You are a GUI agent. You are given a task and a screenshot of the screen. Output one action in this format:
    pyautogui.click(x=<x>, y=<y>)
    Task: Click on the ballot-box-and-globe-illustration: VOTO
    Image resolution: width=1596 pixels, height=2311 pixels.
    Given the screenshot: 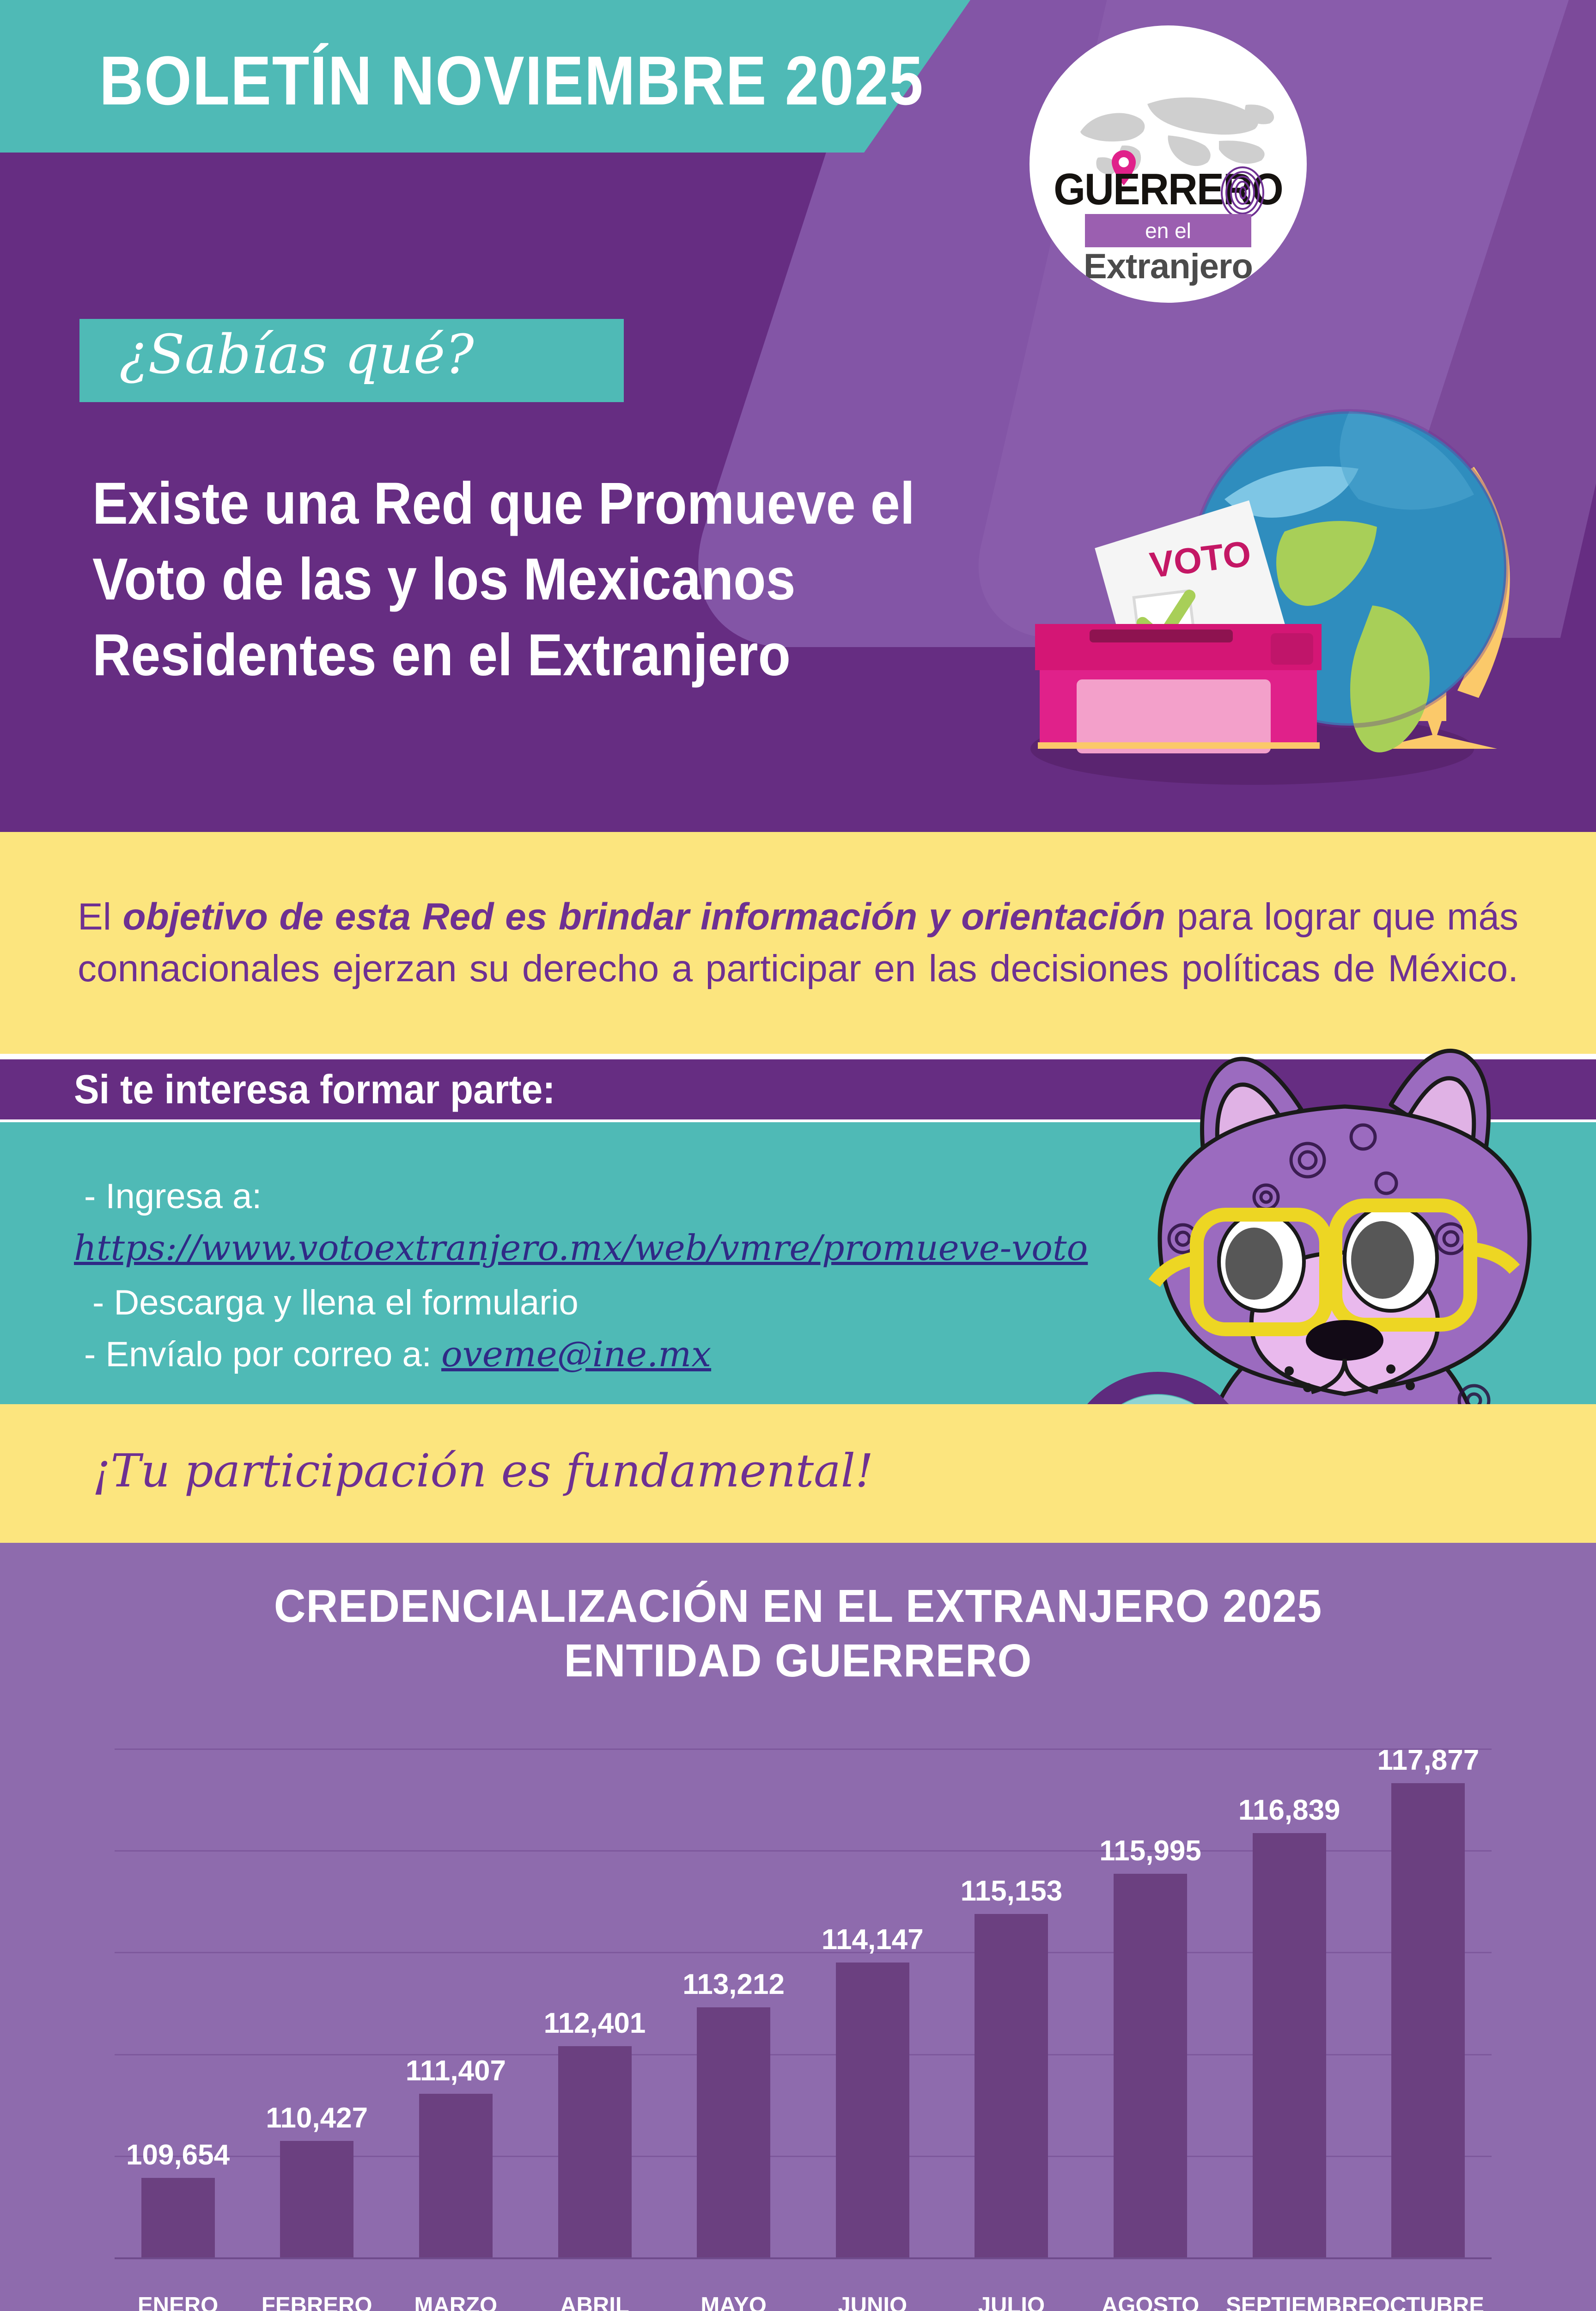 What is the action you would take?
    pyautogui.click(x=1270, y=597)
    